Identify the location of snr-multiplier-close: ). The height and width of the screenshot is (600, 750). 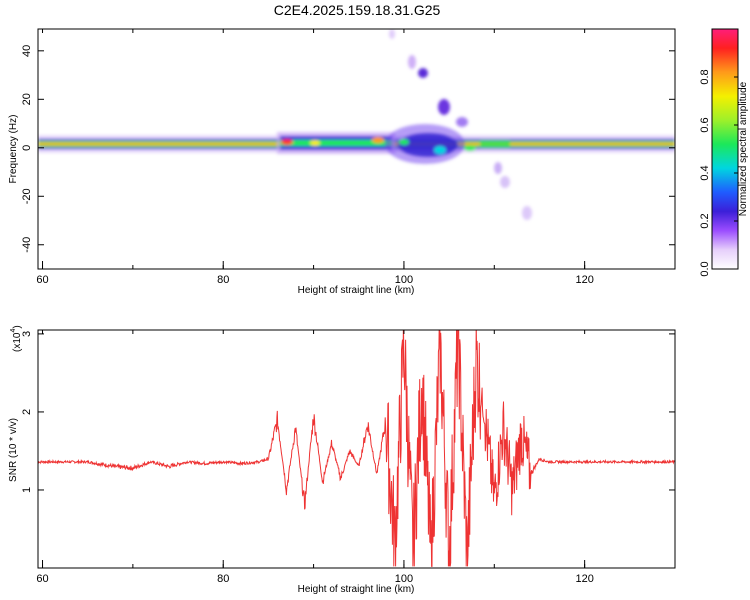
(17, 326).